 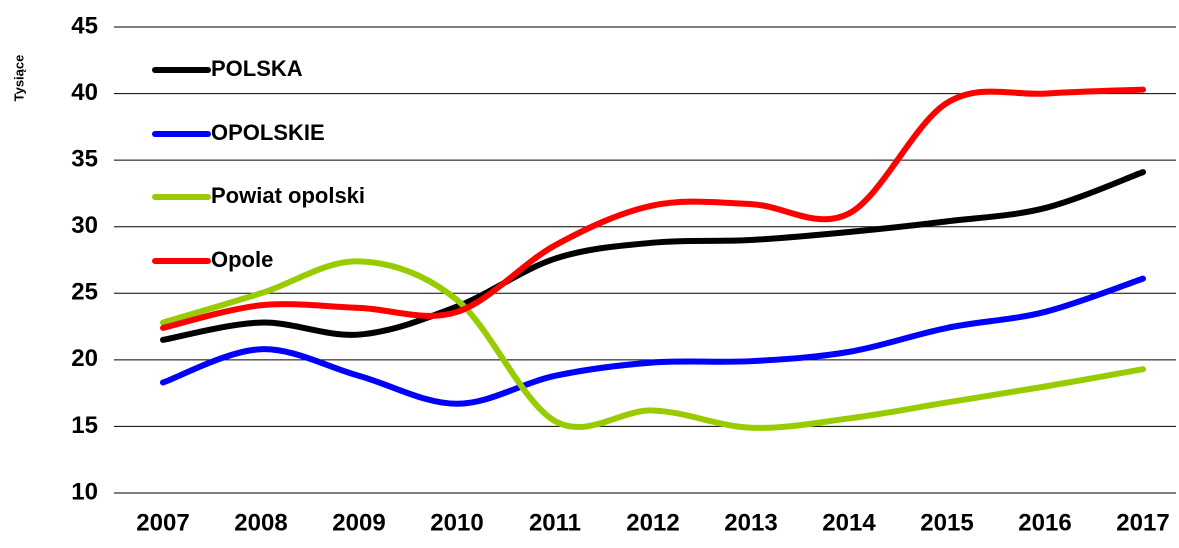 What do you see at coordinates (84, 92) in the screenshot?
I see `y-tick-label: 40` at bounding box center [84, 92].